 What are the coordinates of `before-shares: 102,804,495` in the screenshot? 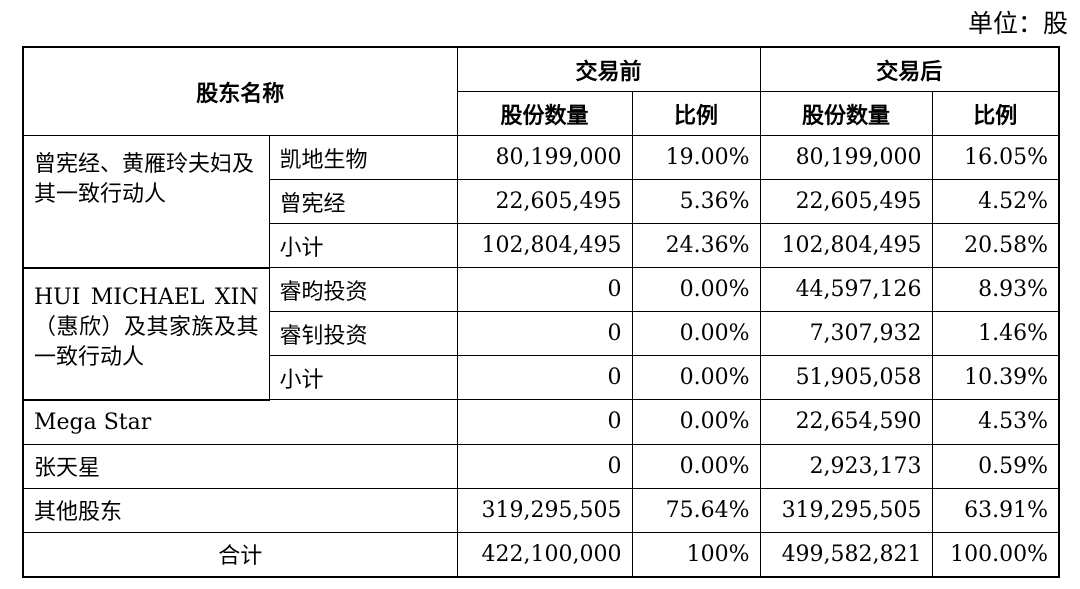 It's located at (544, 245).